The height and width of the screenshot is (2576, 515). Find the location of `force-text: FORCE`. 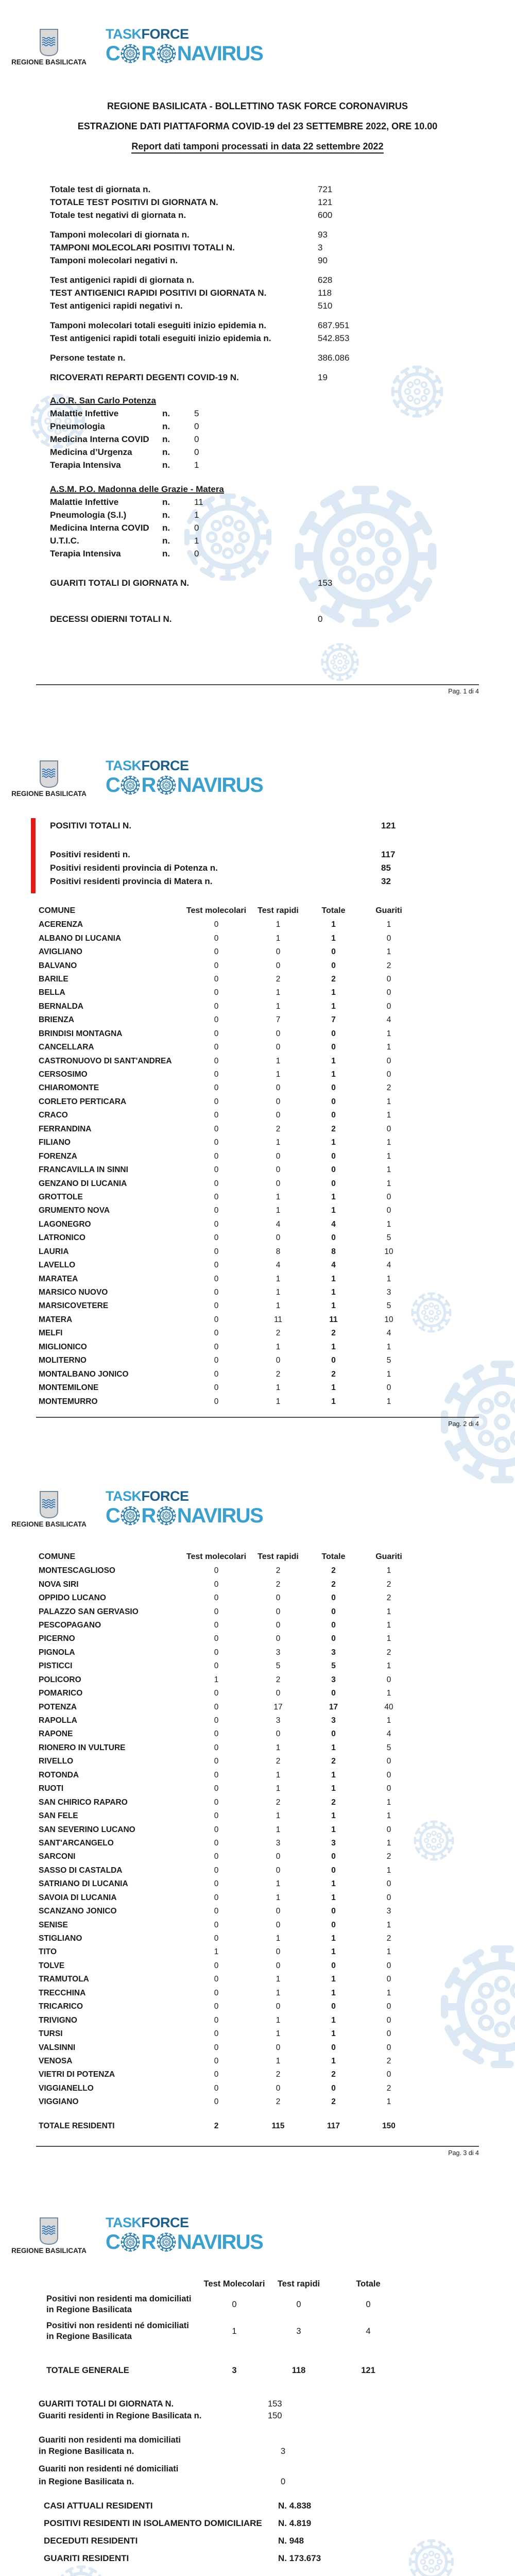

force-text: FORCE is located at coordinates (165, 34).